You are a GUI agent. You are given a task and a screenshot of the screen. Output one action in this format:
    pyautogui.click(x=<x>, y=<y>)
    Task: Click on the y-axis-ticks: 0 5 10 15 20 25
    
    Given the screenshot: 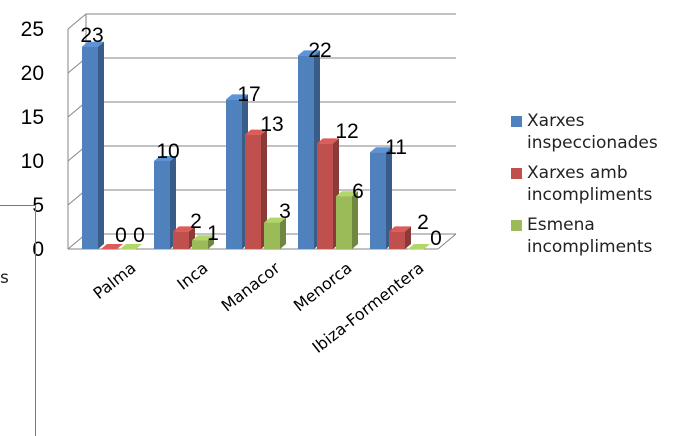 What is the action you would take?
    pyautogui.click(x=32, y=139)
    